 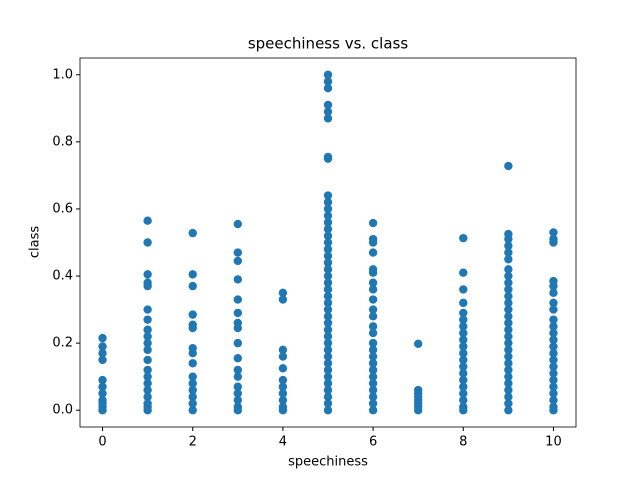 What do you see at coordinates (463, 442) in the screenshot?
I see `x-tick-label: 8` at bounding box center [463, 442].